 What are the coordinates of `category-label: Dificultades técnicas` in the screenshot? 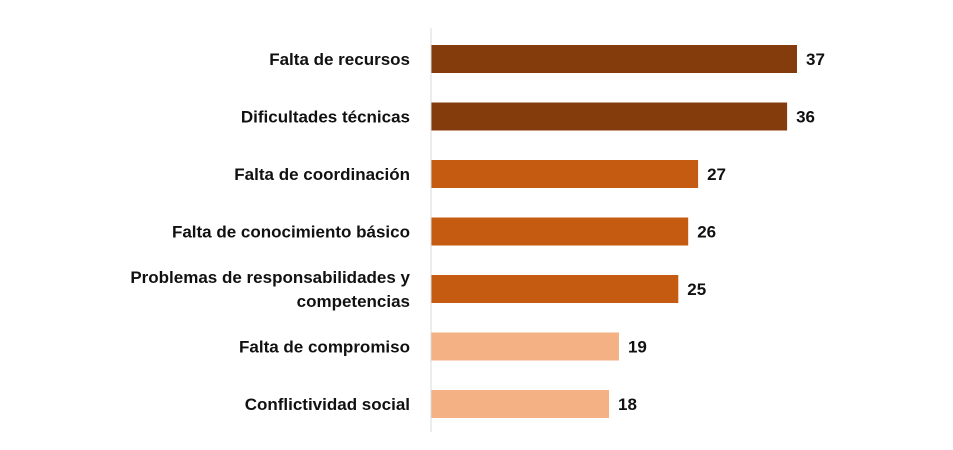 It's located at (325, 117).